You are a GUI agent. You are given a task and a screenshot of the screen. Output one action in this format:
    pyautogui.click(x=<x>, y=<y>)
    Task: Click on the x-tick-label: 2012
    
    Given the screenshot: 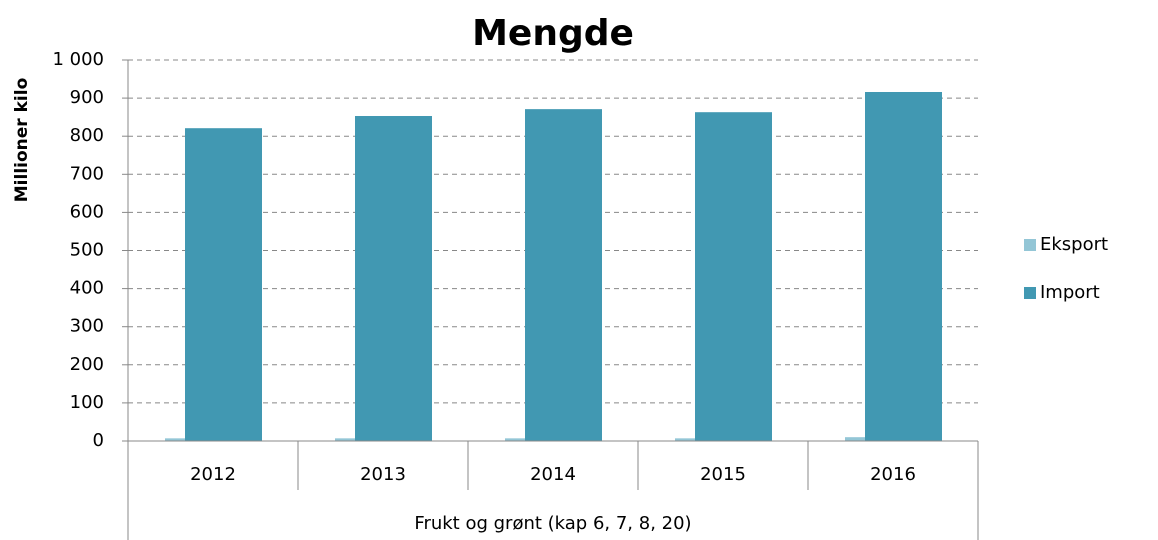 What is the action you would take?
    pyautogui.click(x=213, y=474)
    